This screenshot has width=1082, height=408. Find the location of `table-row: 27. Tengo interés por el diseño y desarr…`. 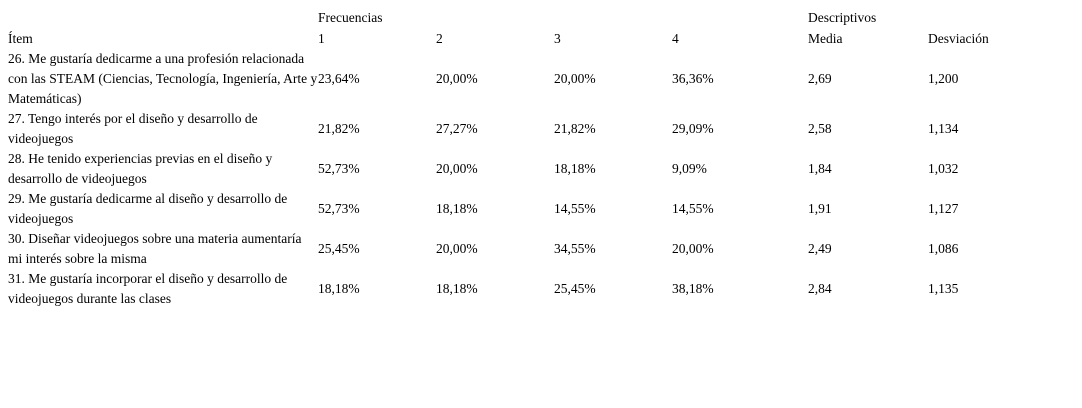

table-row: 27. Tengo interés por el diseño y desarr… is located at coordinates (545, 129).